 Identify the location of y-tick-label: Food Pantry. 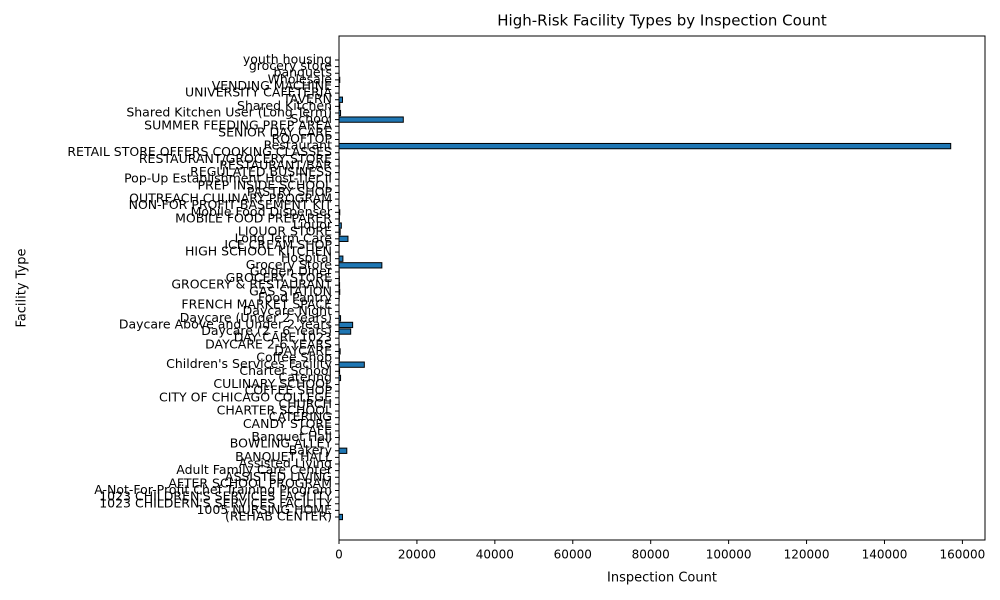
(295, 297).